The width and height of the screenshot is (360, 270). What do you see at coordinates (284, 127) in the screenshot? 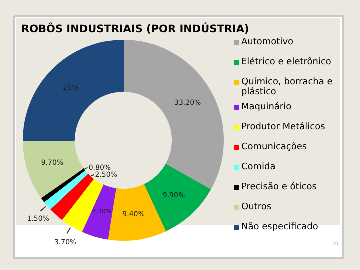
I see `legend-label: Produtor Metálicos` at bounding box center [284, 127].